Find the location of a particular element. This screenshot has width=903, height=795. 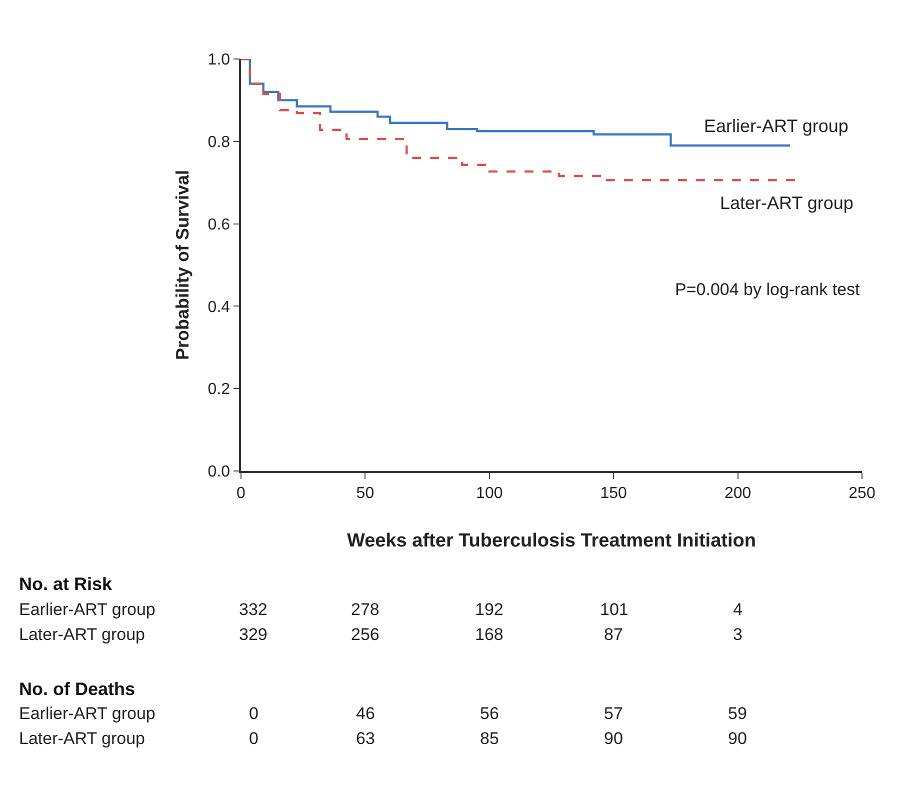

x-tick-label: 200 is located at coordinates (738, 493).